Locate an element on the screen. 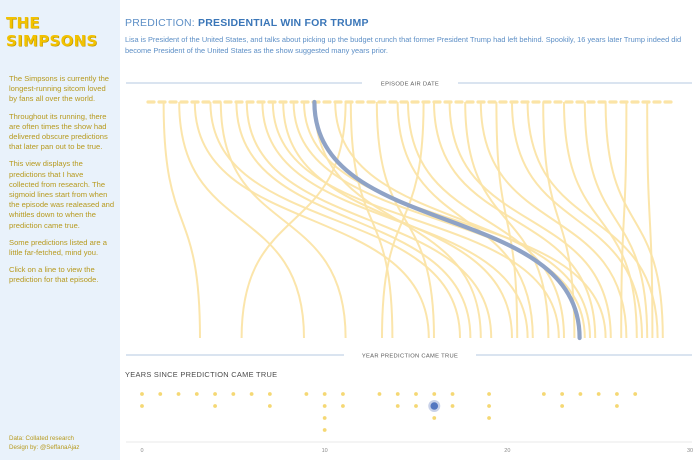 This screenshot has width=700, height=460. prediction-title: PREDICTION: PRESIDENTIAL WIN FOR TRUMP is located at coordinates (410, 23).